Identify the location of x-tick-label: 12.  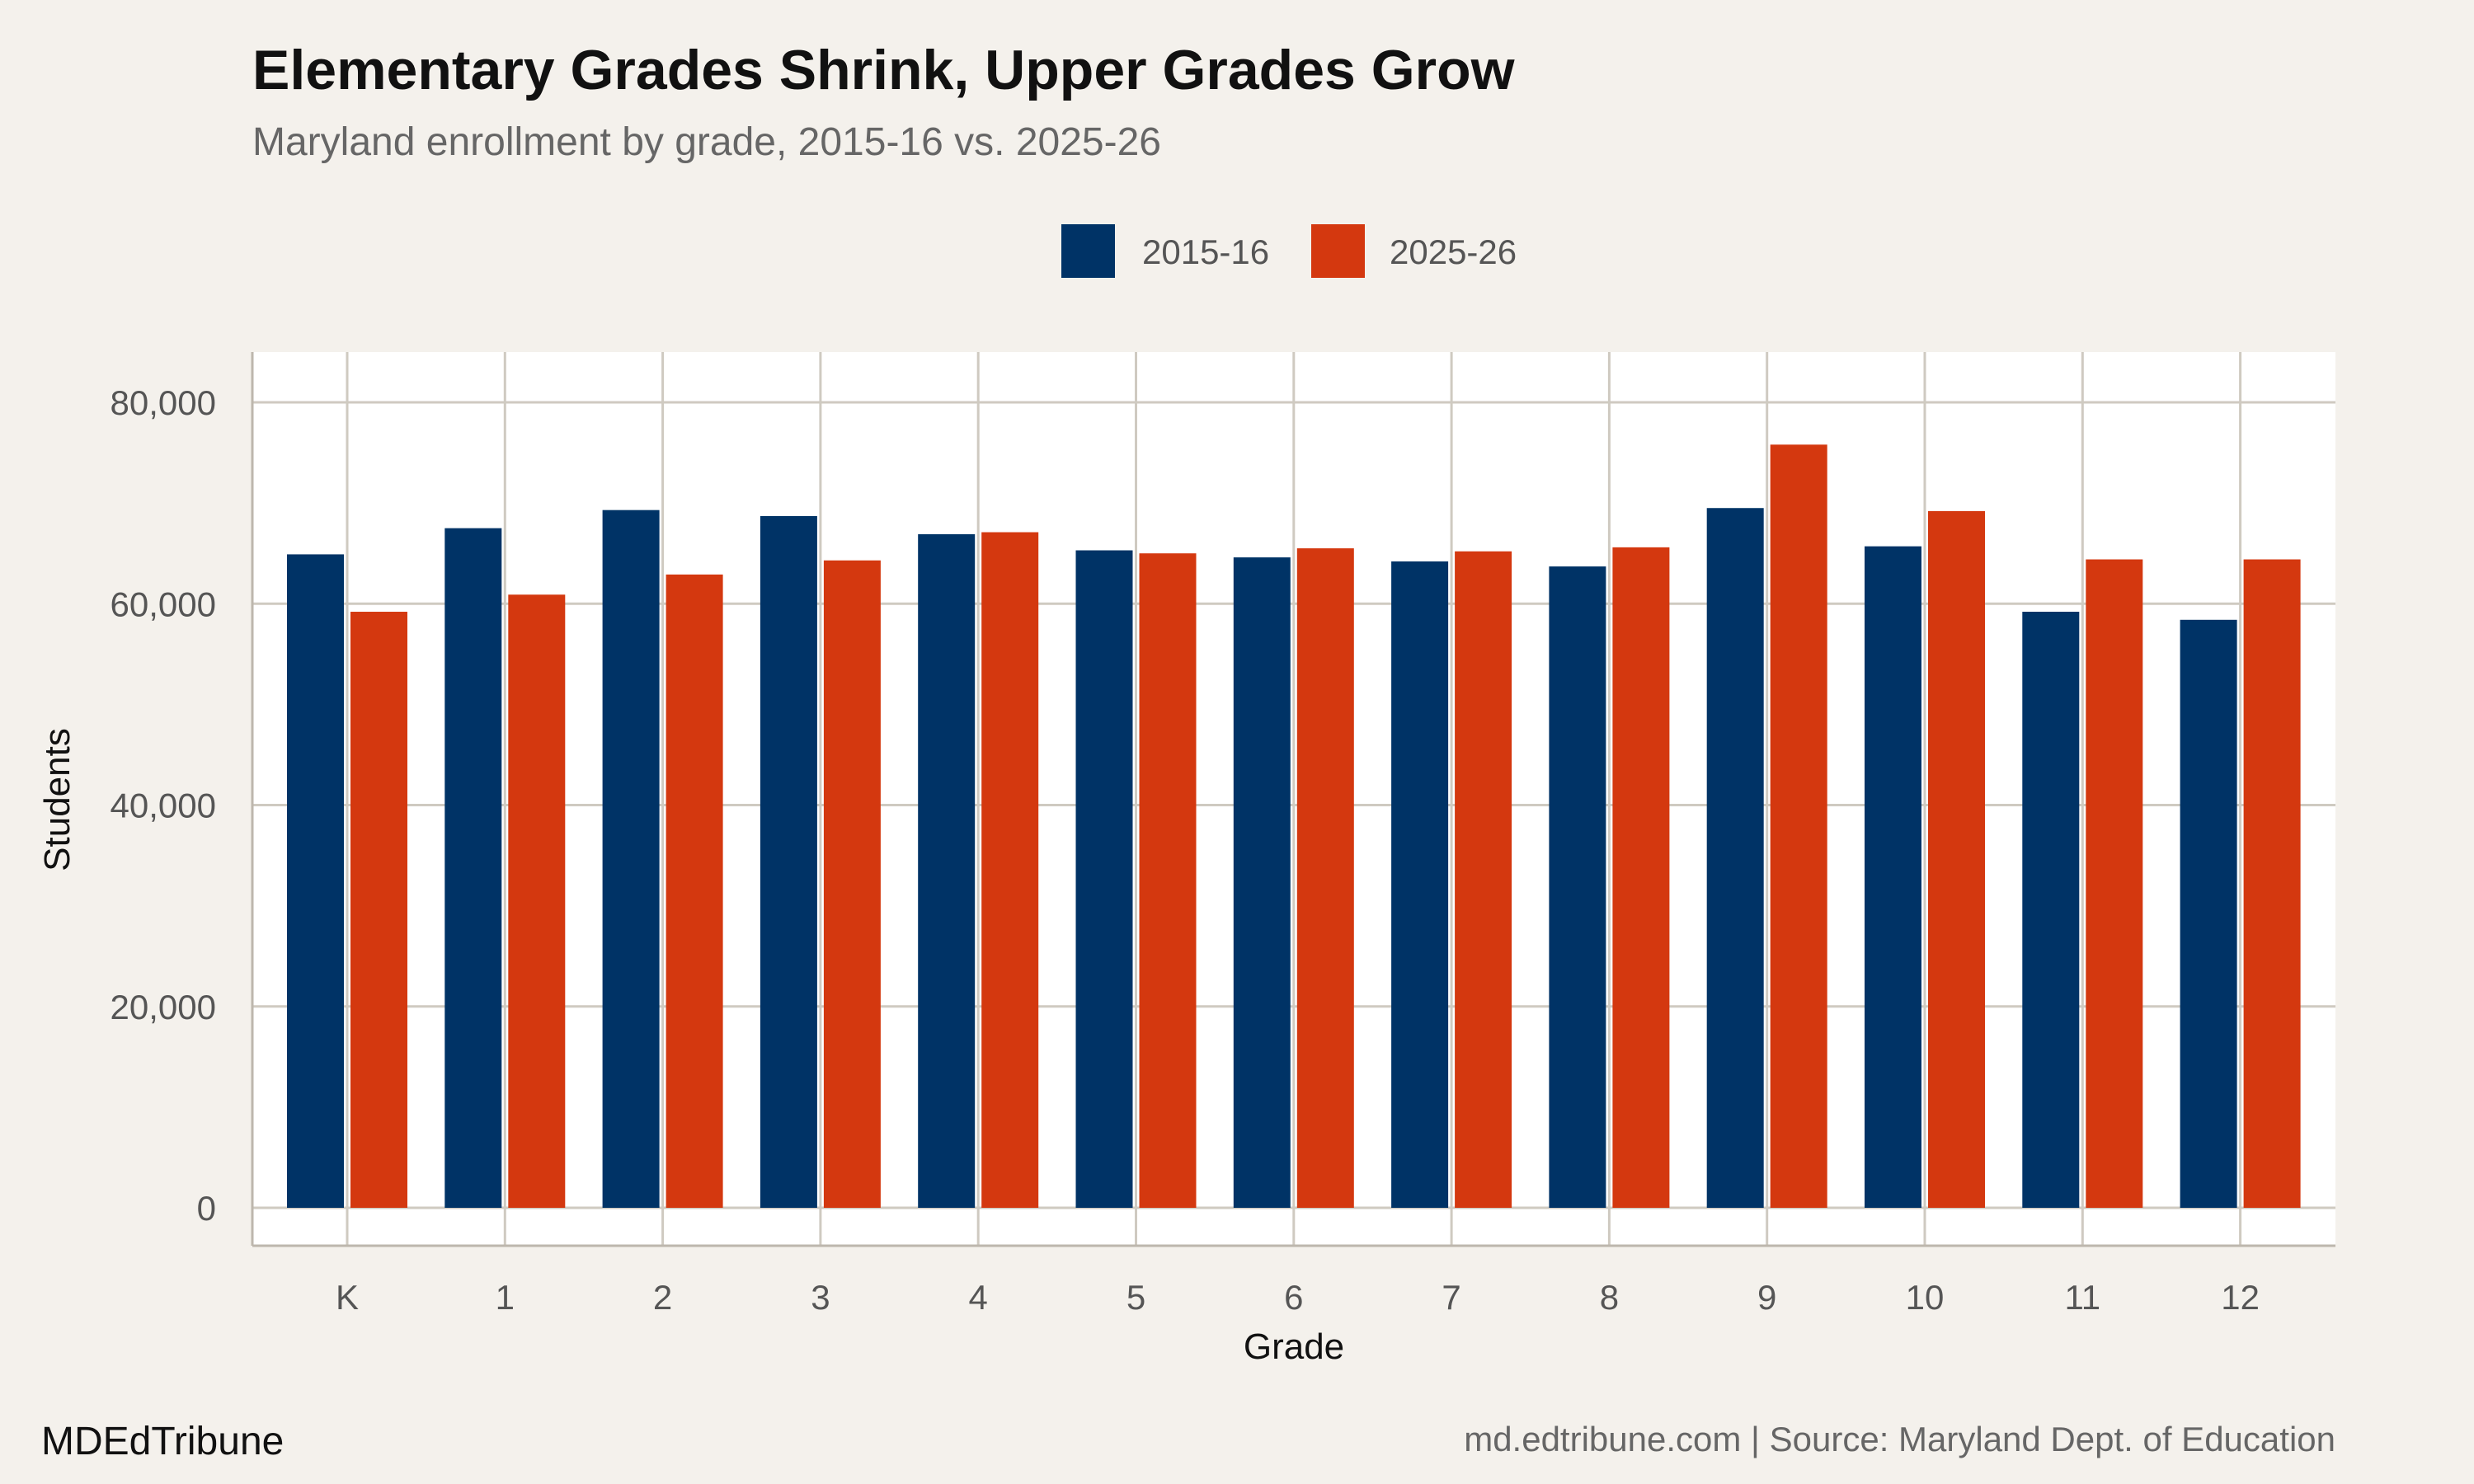
(2240, 1297).